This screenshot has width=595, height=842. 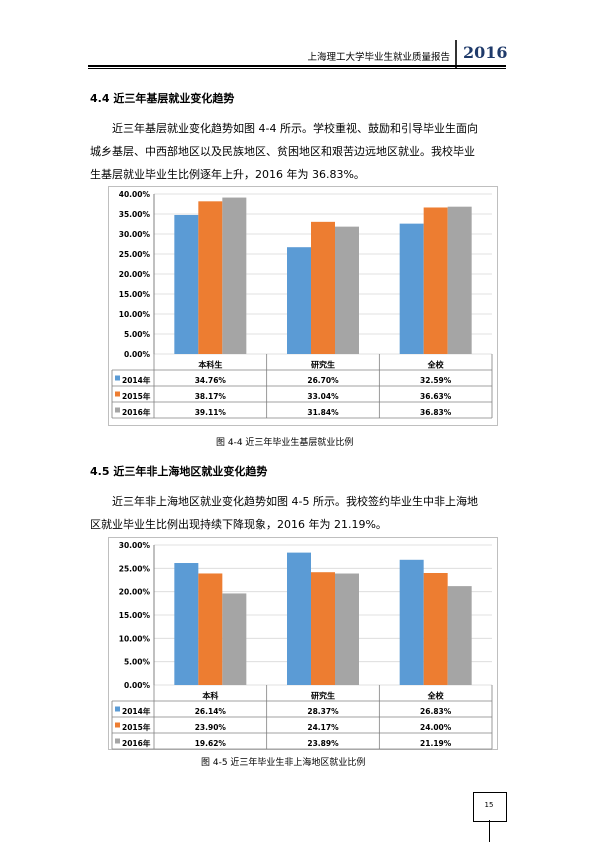 What do you see at coordinates (323, 711) in the screenshot?
I see `data-label: 28.37%` at bounding box center [323, 711].